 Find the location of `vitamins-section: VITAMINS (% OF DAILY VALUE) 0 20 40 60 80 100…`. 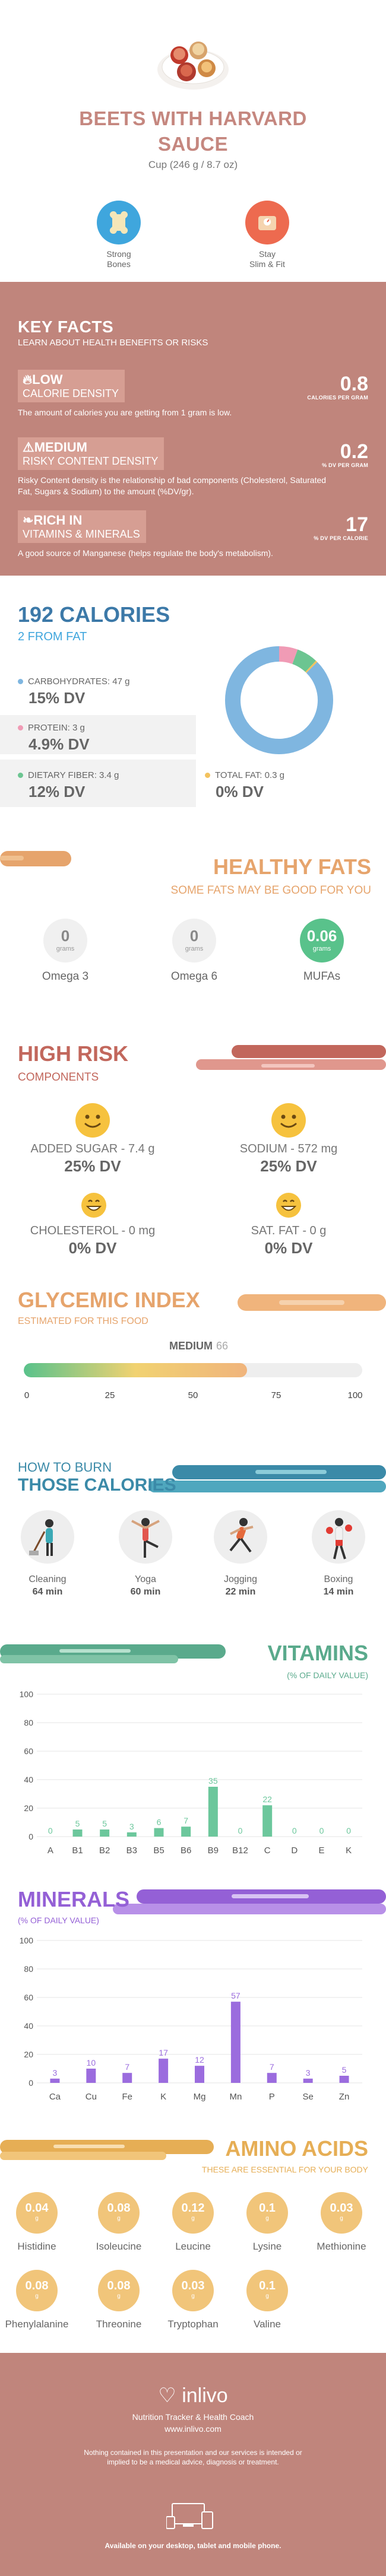

vitamins-section: VITAMINS (% OF DAILY VALUE) 0 20 40 60 80 100… is located at coordinates (193, 1744).